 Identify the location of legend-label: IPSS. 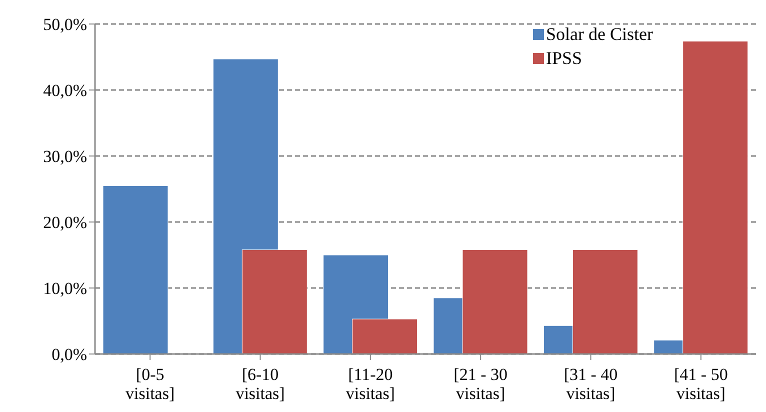
(564, 58).